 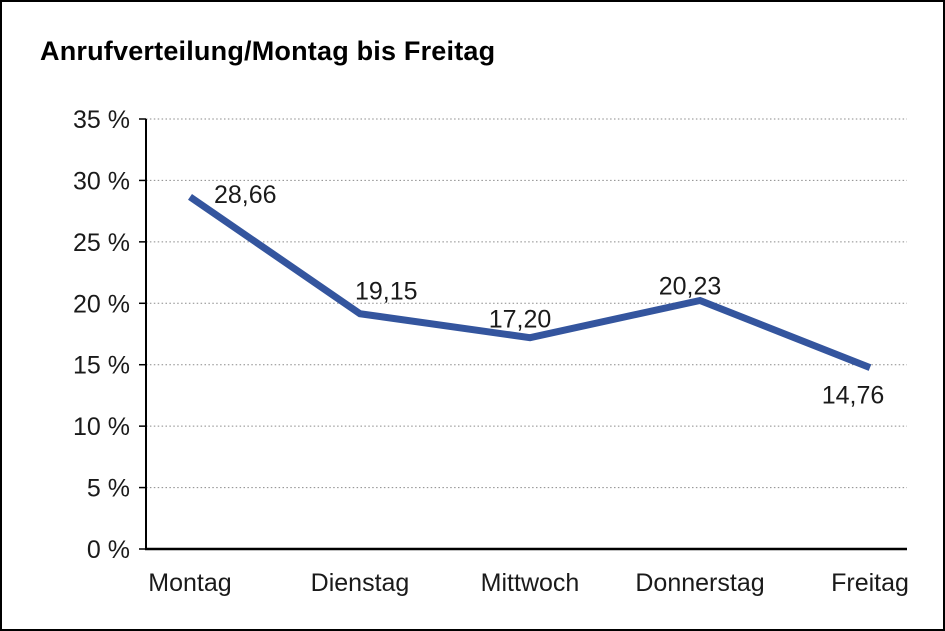 I want to click on y-tick-label: 30 %, so click(x=101, y=181).